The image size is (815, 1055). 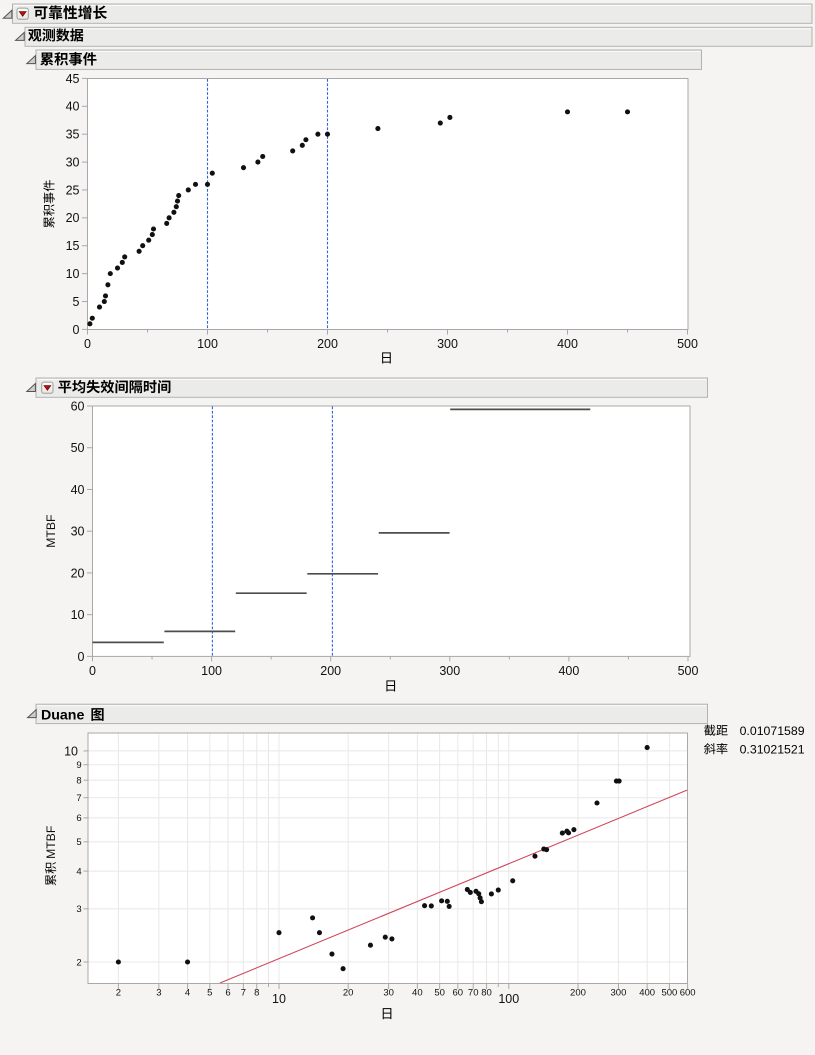 I want to click on svg-text: 15, so click(x=73, y=246).